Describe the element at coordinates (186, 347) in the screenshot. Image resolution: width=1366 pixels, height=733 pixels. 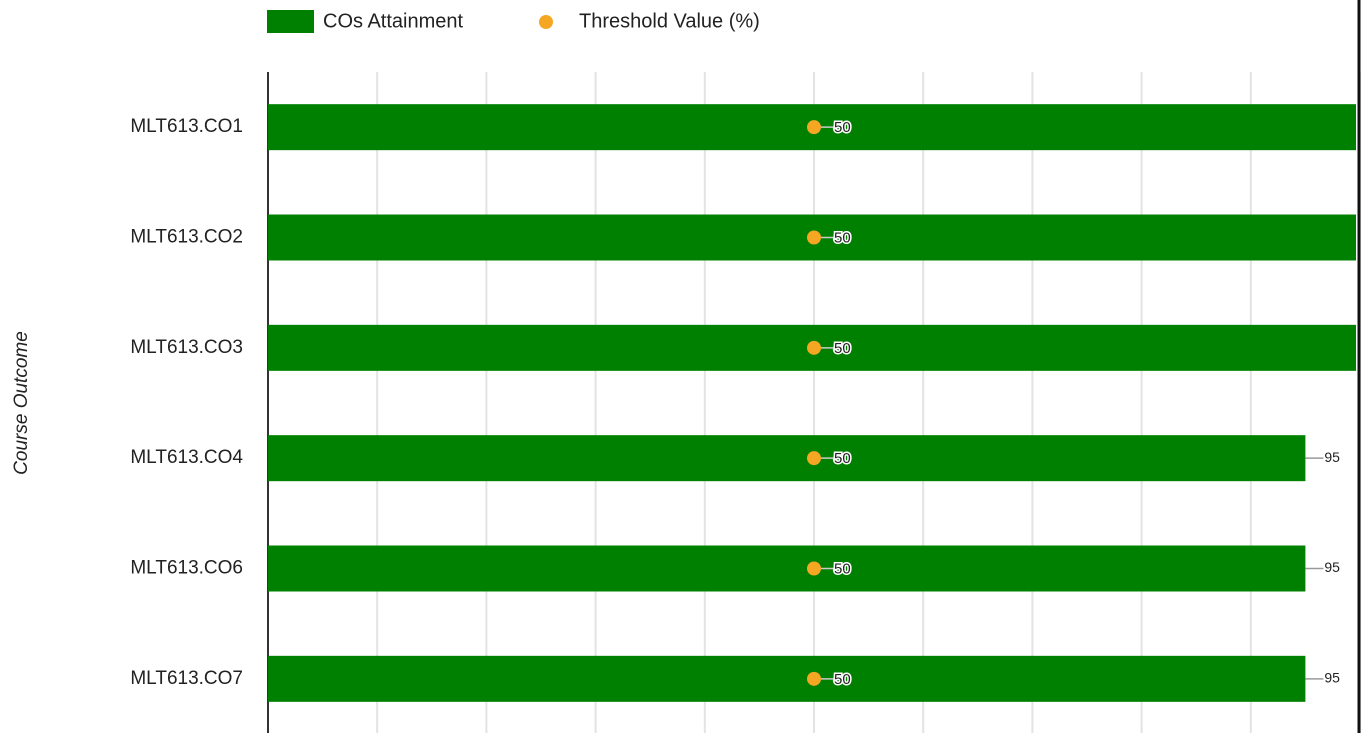
I see `y-tick-label: MLT613.CO3` at that location.